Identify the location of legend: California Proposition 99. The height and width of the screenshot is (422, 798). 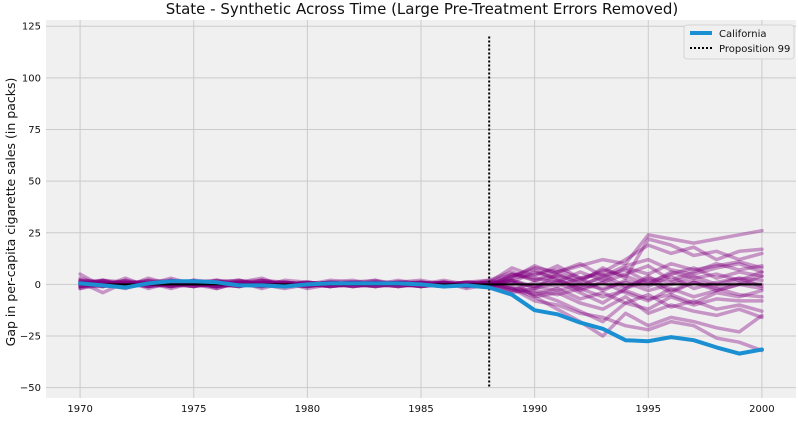
(739, 42).